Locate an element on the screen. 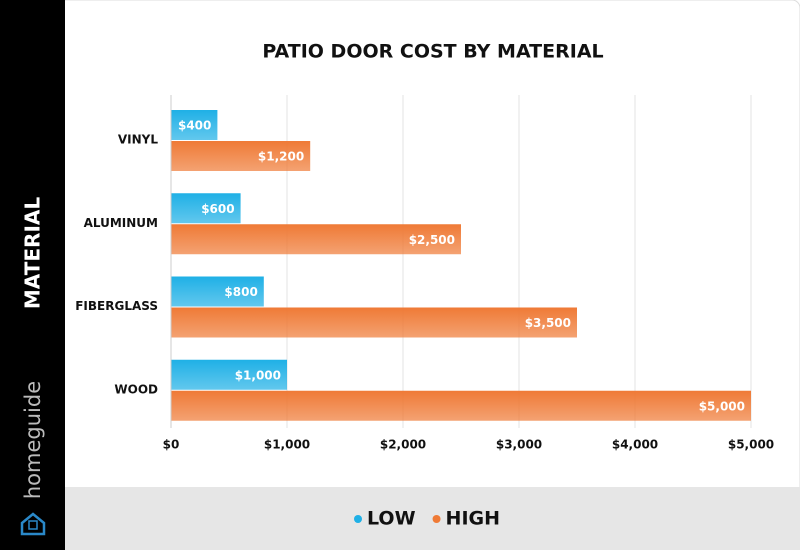  legend-band is located at coordinates (432, 518).